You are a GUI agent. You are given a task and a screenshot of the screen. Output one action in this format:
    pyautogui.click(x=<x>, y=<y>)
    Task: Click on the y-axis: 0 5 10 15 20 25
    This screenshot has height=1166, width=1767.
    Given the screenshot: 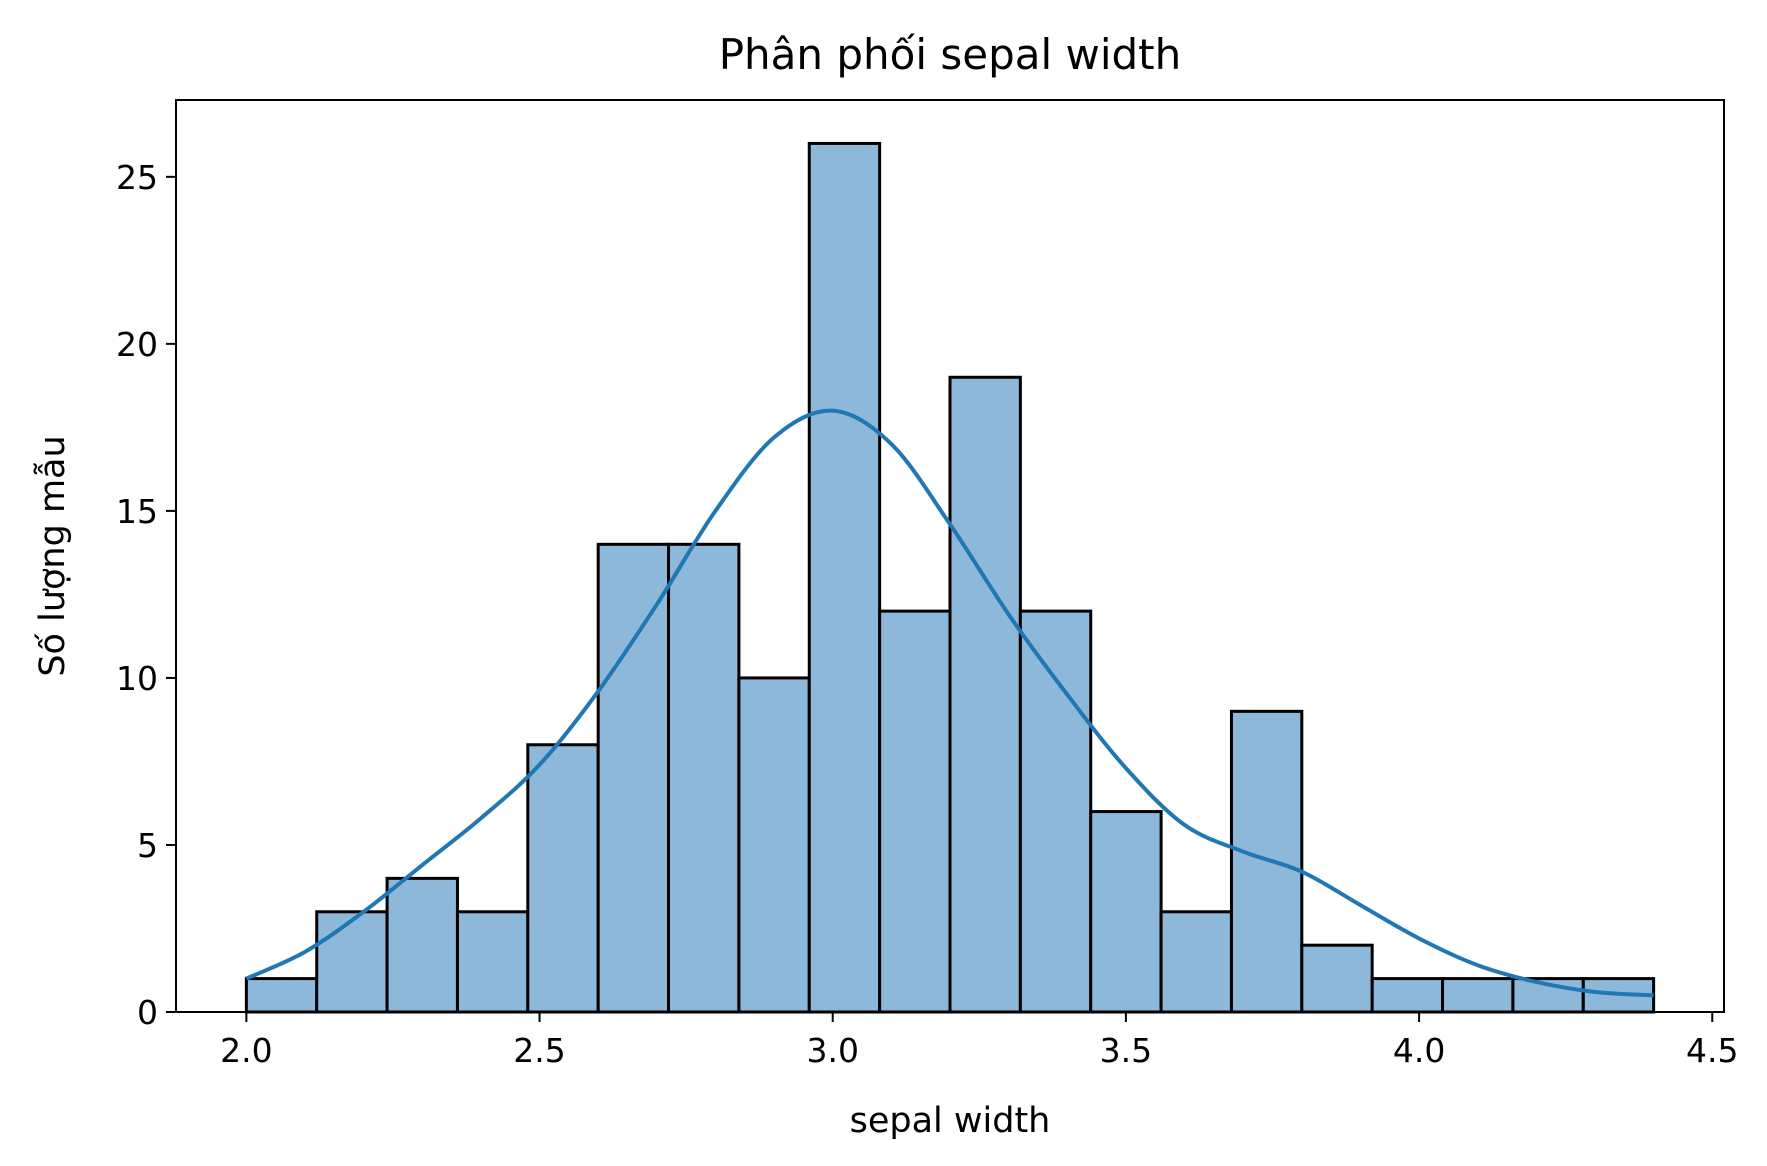 What is the action you would take?
    pyautogui.click(x=146, y=595)
    